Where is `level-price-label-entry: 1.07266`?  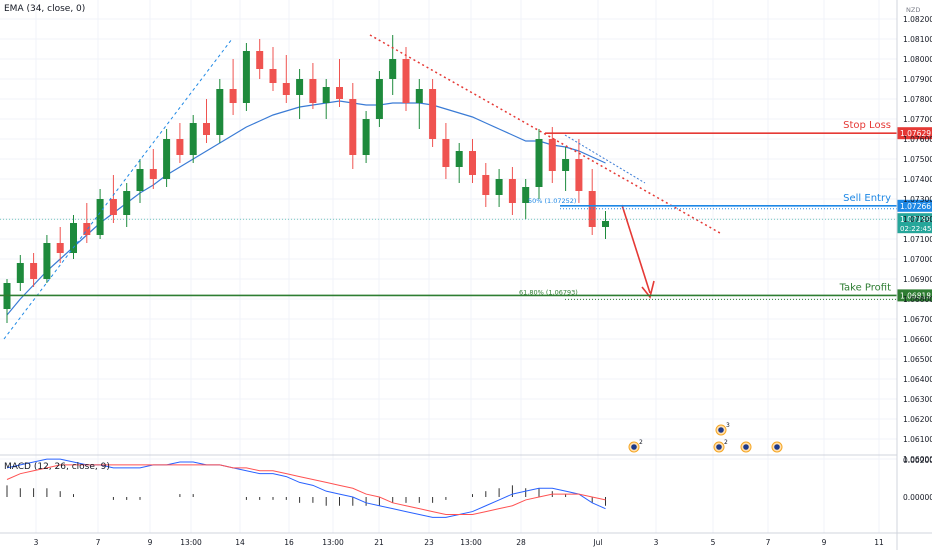 level-price-label-entry: 1.07266 is located at coordinates (915, 206).